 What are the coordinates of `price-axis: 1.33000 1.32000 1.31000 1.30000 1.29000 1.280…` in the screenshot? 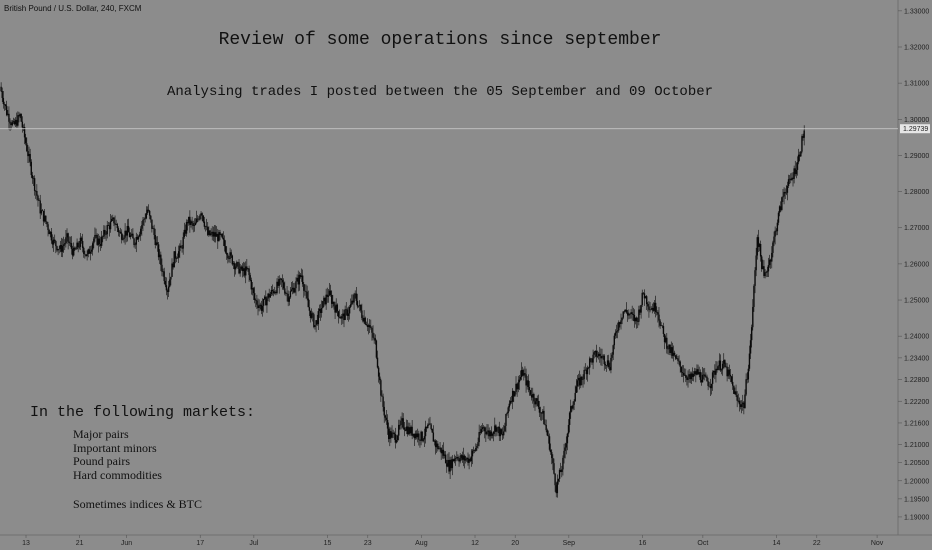 It's located at (913, 264).